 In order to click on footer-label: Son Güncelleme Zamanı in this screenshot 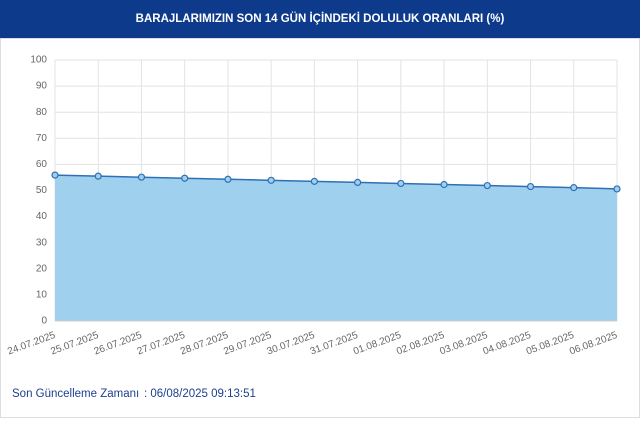, I will do `click(75, 394)`.